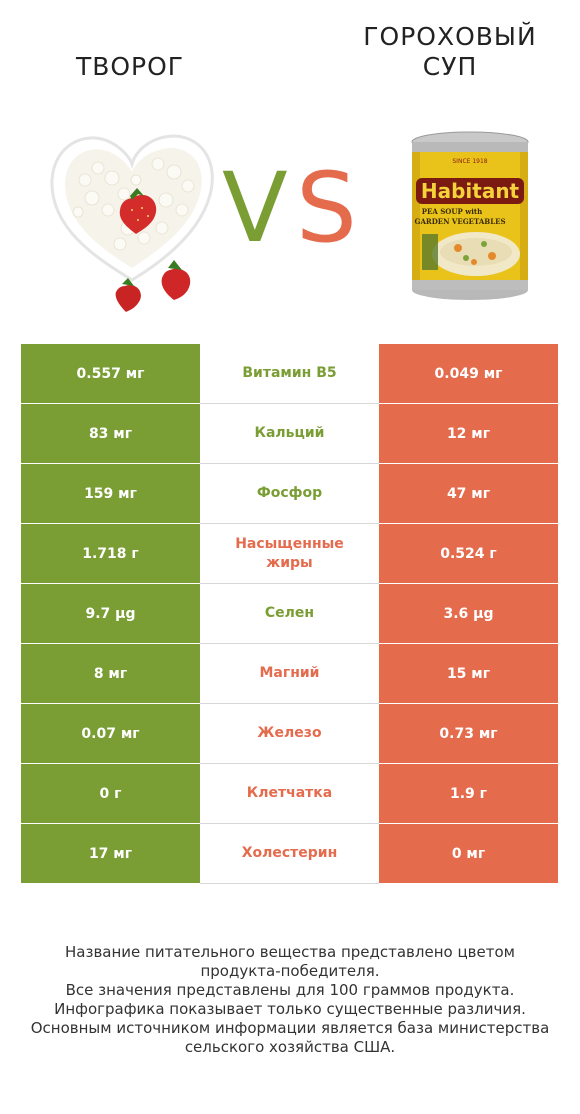 The height and width of the screenshot is (1114, 580). Describe the element at coordinates (450, 36) in the screenshot. I see `right-title-line-1: гороховый` at that location.